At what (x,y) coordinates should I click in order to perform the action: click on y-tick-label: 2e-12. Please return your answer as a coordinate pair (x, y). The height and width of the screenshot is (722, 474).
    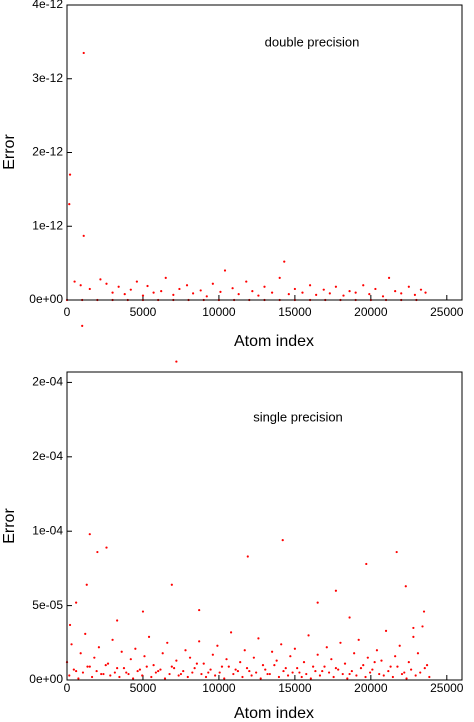
    Looking at the image, I should click on (47, 152).